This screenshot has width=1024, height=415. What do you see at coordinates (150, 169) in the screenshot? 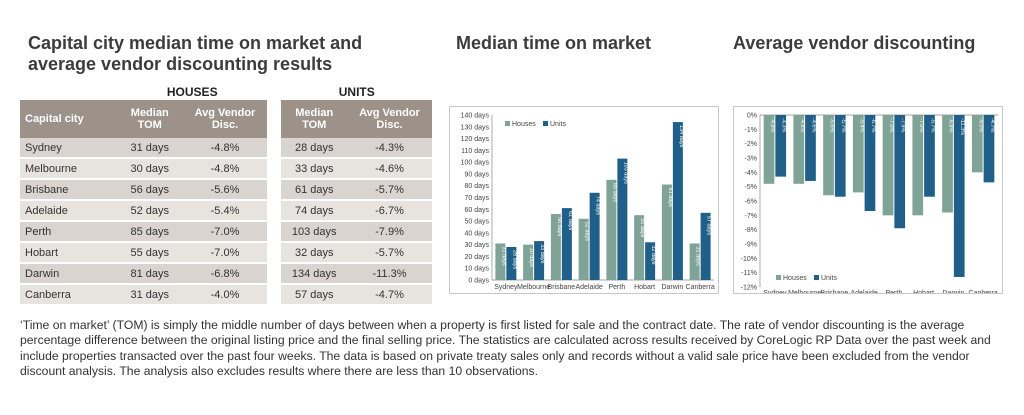
I see `row-houses-tom: 30 days` at bounding box center [150, 169].